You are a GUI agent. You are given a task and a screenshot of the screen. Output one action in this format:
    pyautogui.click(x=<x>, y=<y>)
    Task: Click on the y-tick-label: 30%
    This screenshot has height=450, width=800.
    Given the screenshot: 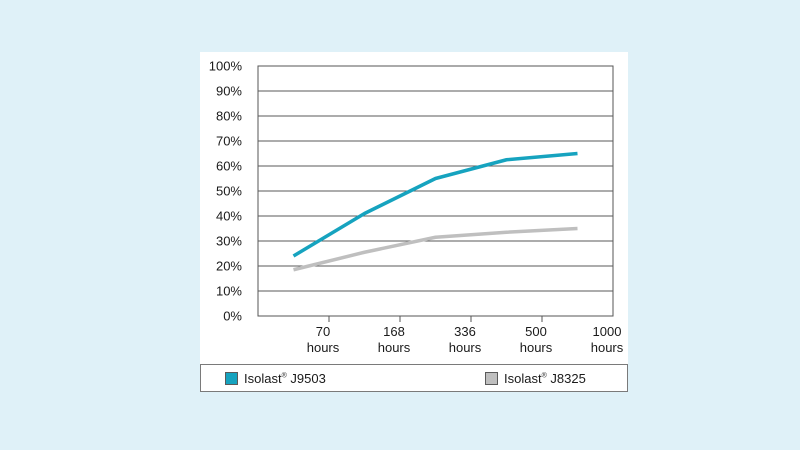 What is the action you would take?
    pyautogui.click(x=229, y=241)
    